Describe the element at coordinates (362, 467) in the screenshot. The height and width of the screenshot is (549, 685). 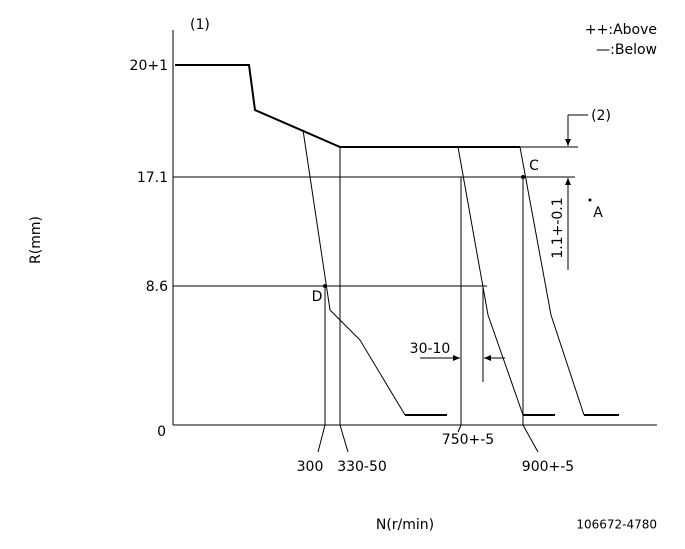
I see `x-label: 330-50` at that location.